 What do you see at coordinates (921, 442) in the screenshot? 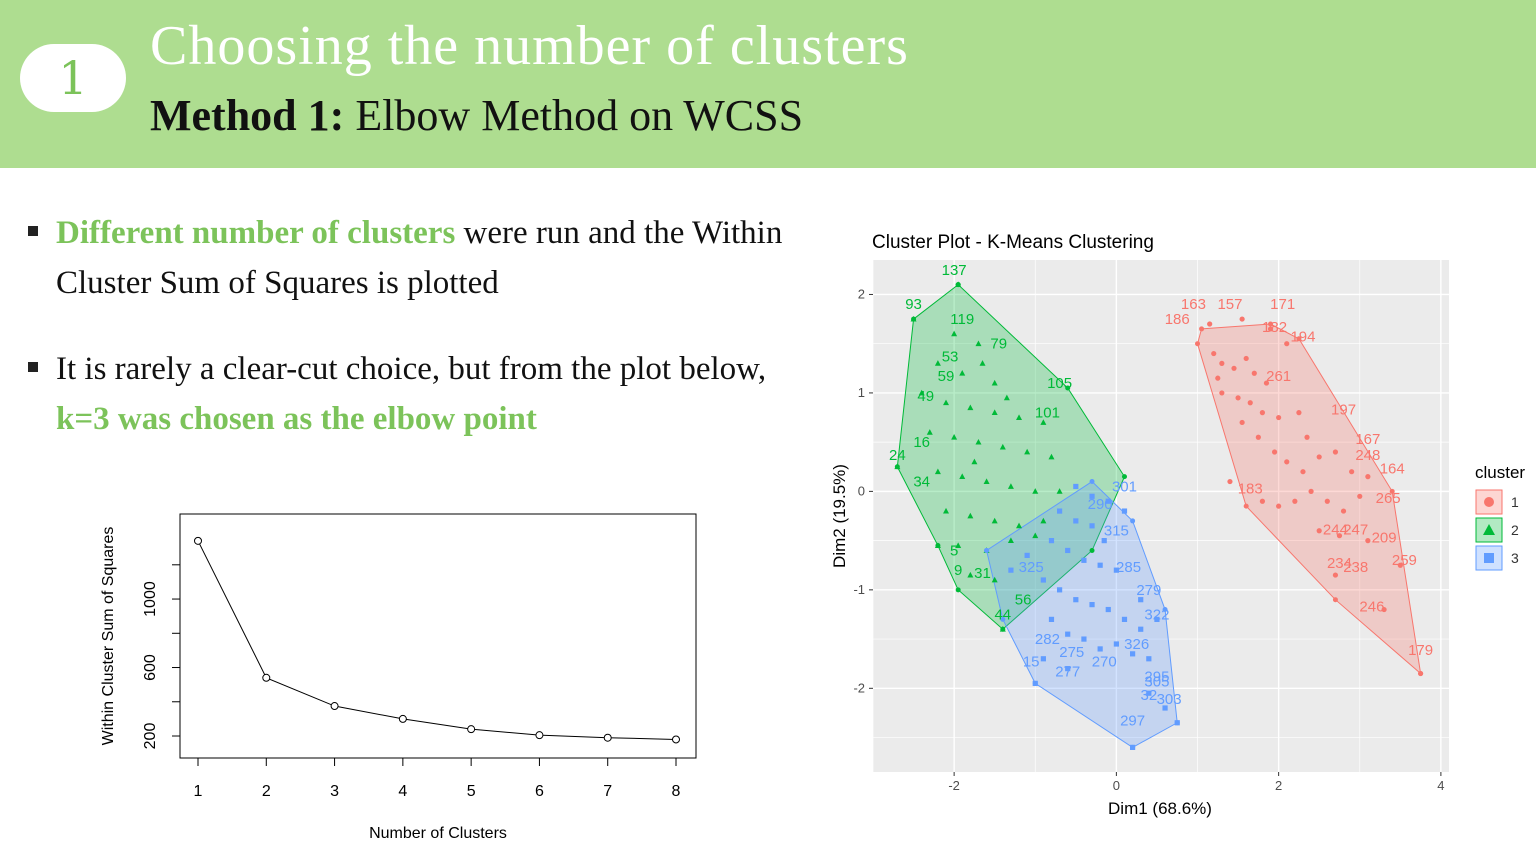
I see `cluster-point-label: 16` at bounding box center [921, 442].